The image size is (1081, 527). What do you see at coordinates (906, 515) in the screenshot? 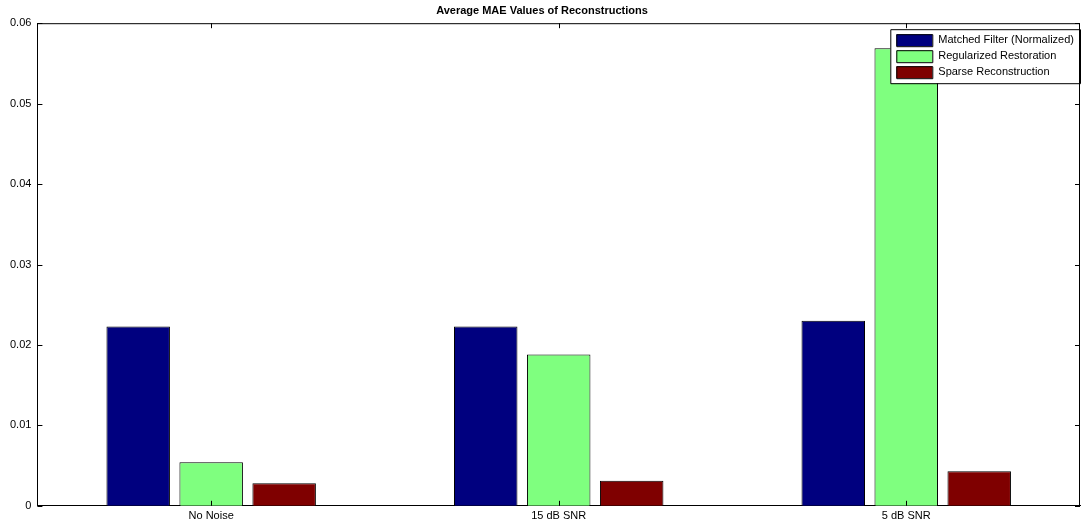
I see `x-tick-label: 5 dB SNR` at bounding box center [906, 515].